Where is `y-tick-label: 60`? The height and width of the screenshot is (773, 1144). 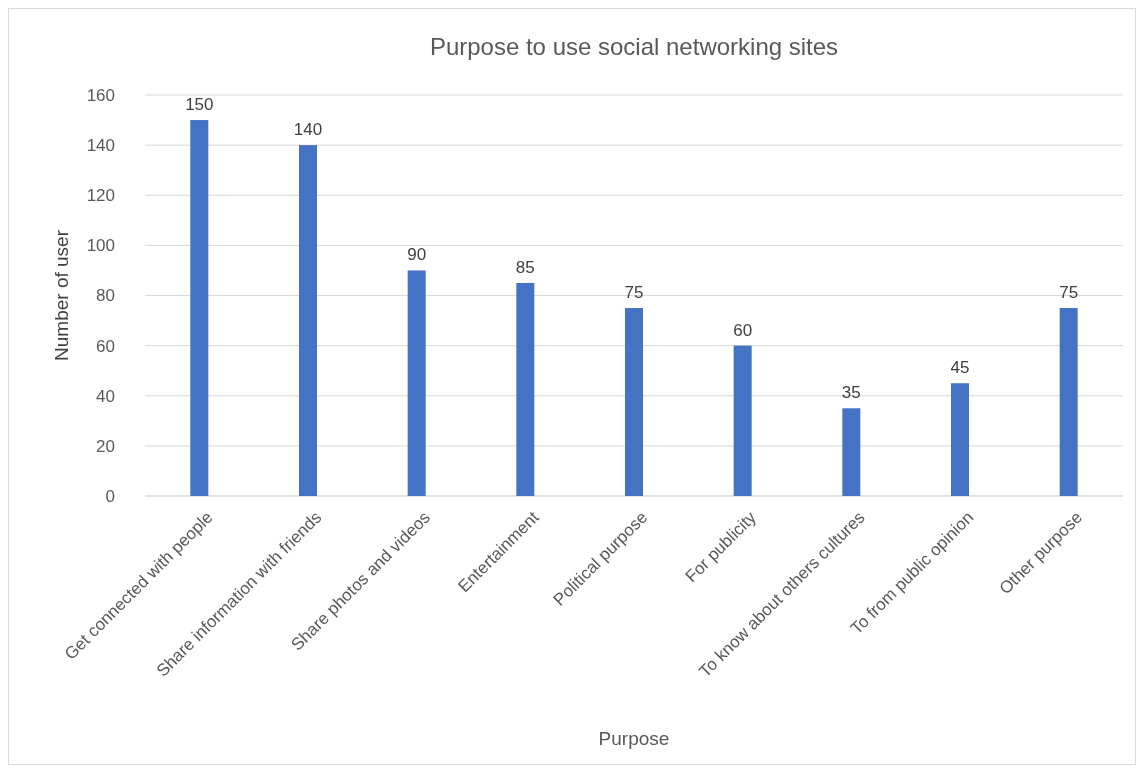
y-tick-label: 60 is located at coordinates (105, 346).